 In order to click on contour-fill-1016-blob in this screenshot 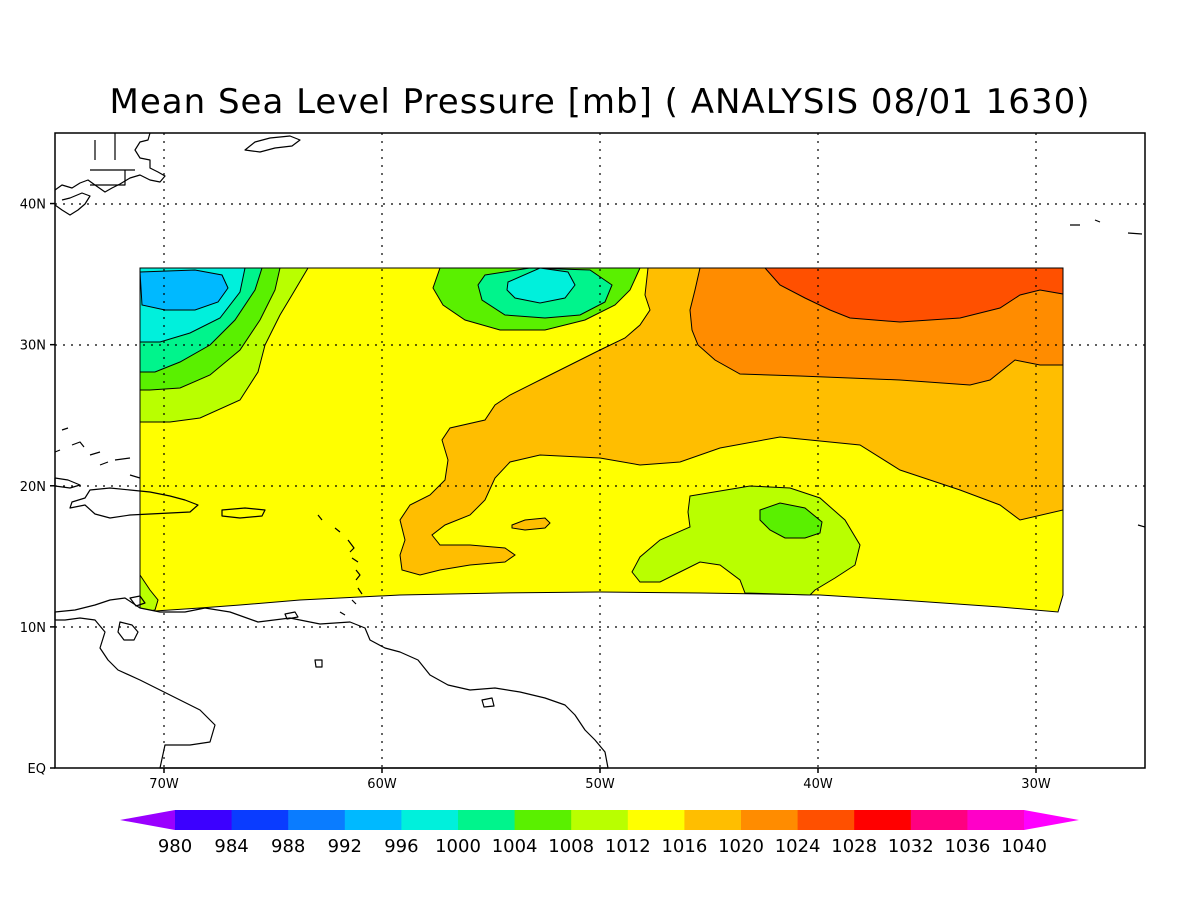, I will do `click(531, 524)`.